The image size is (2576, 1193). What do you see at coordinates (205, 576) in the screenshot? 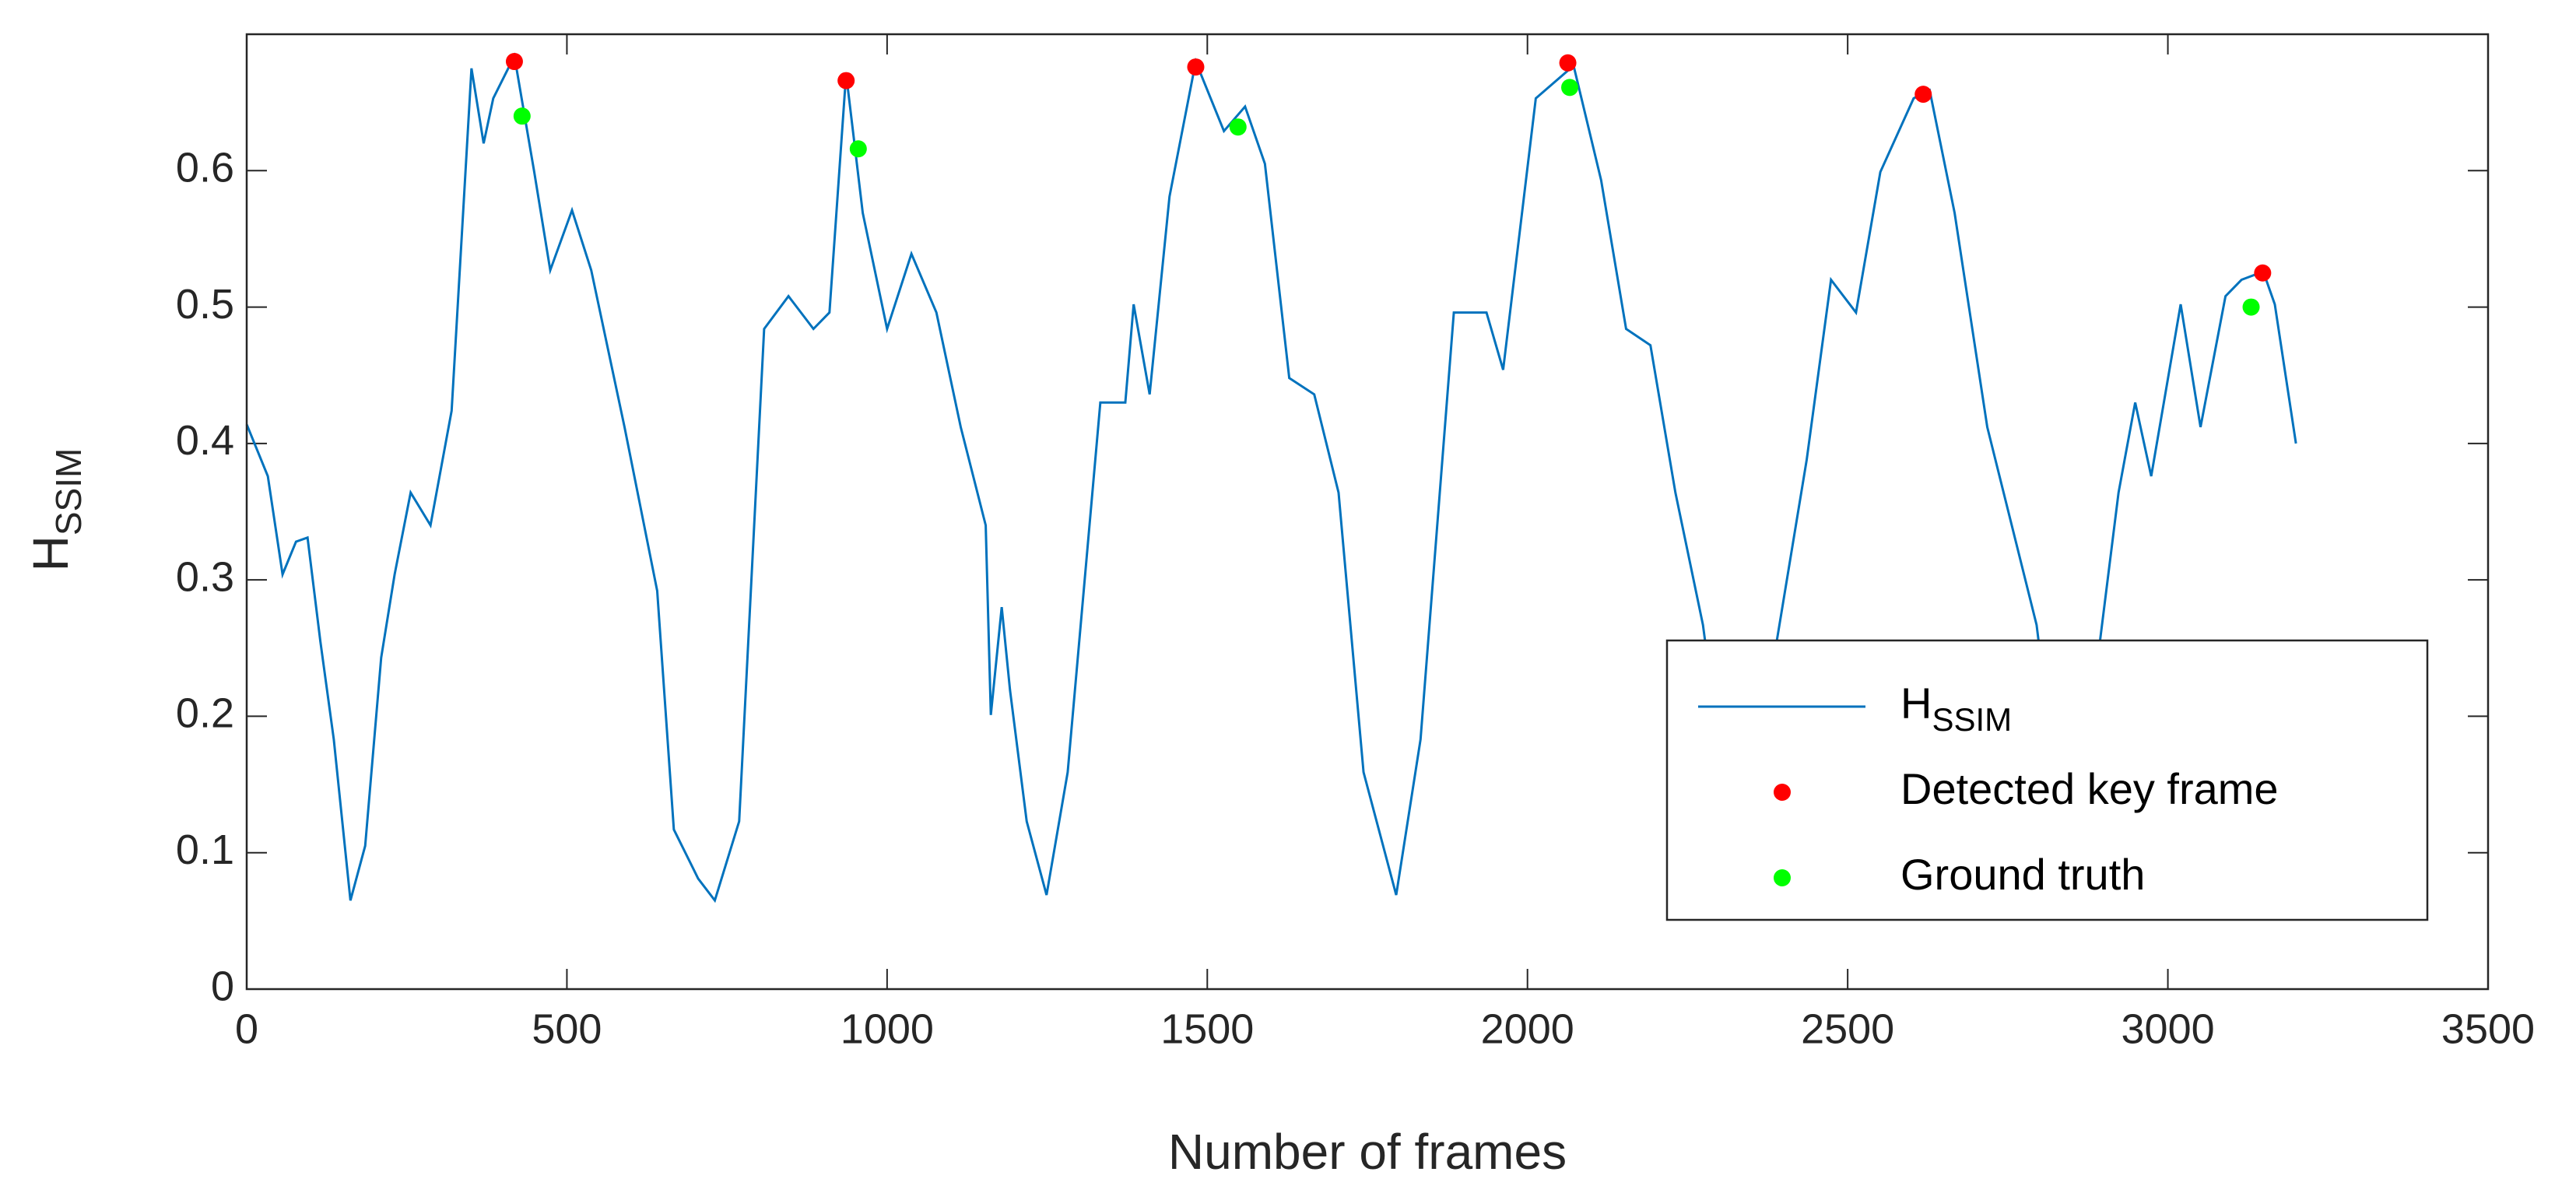
I see `y-tick-label: 0.3` at bounding box center [205, 576].